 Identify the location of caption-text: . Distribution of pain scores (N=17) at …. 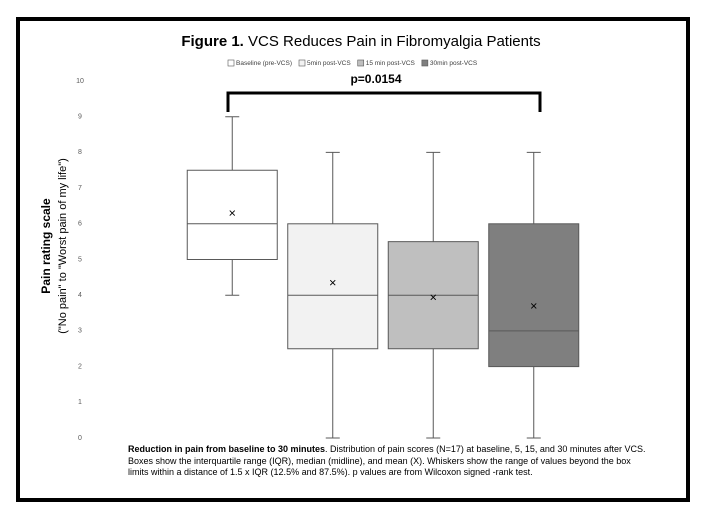
(387, 460).